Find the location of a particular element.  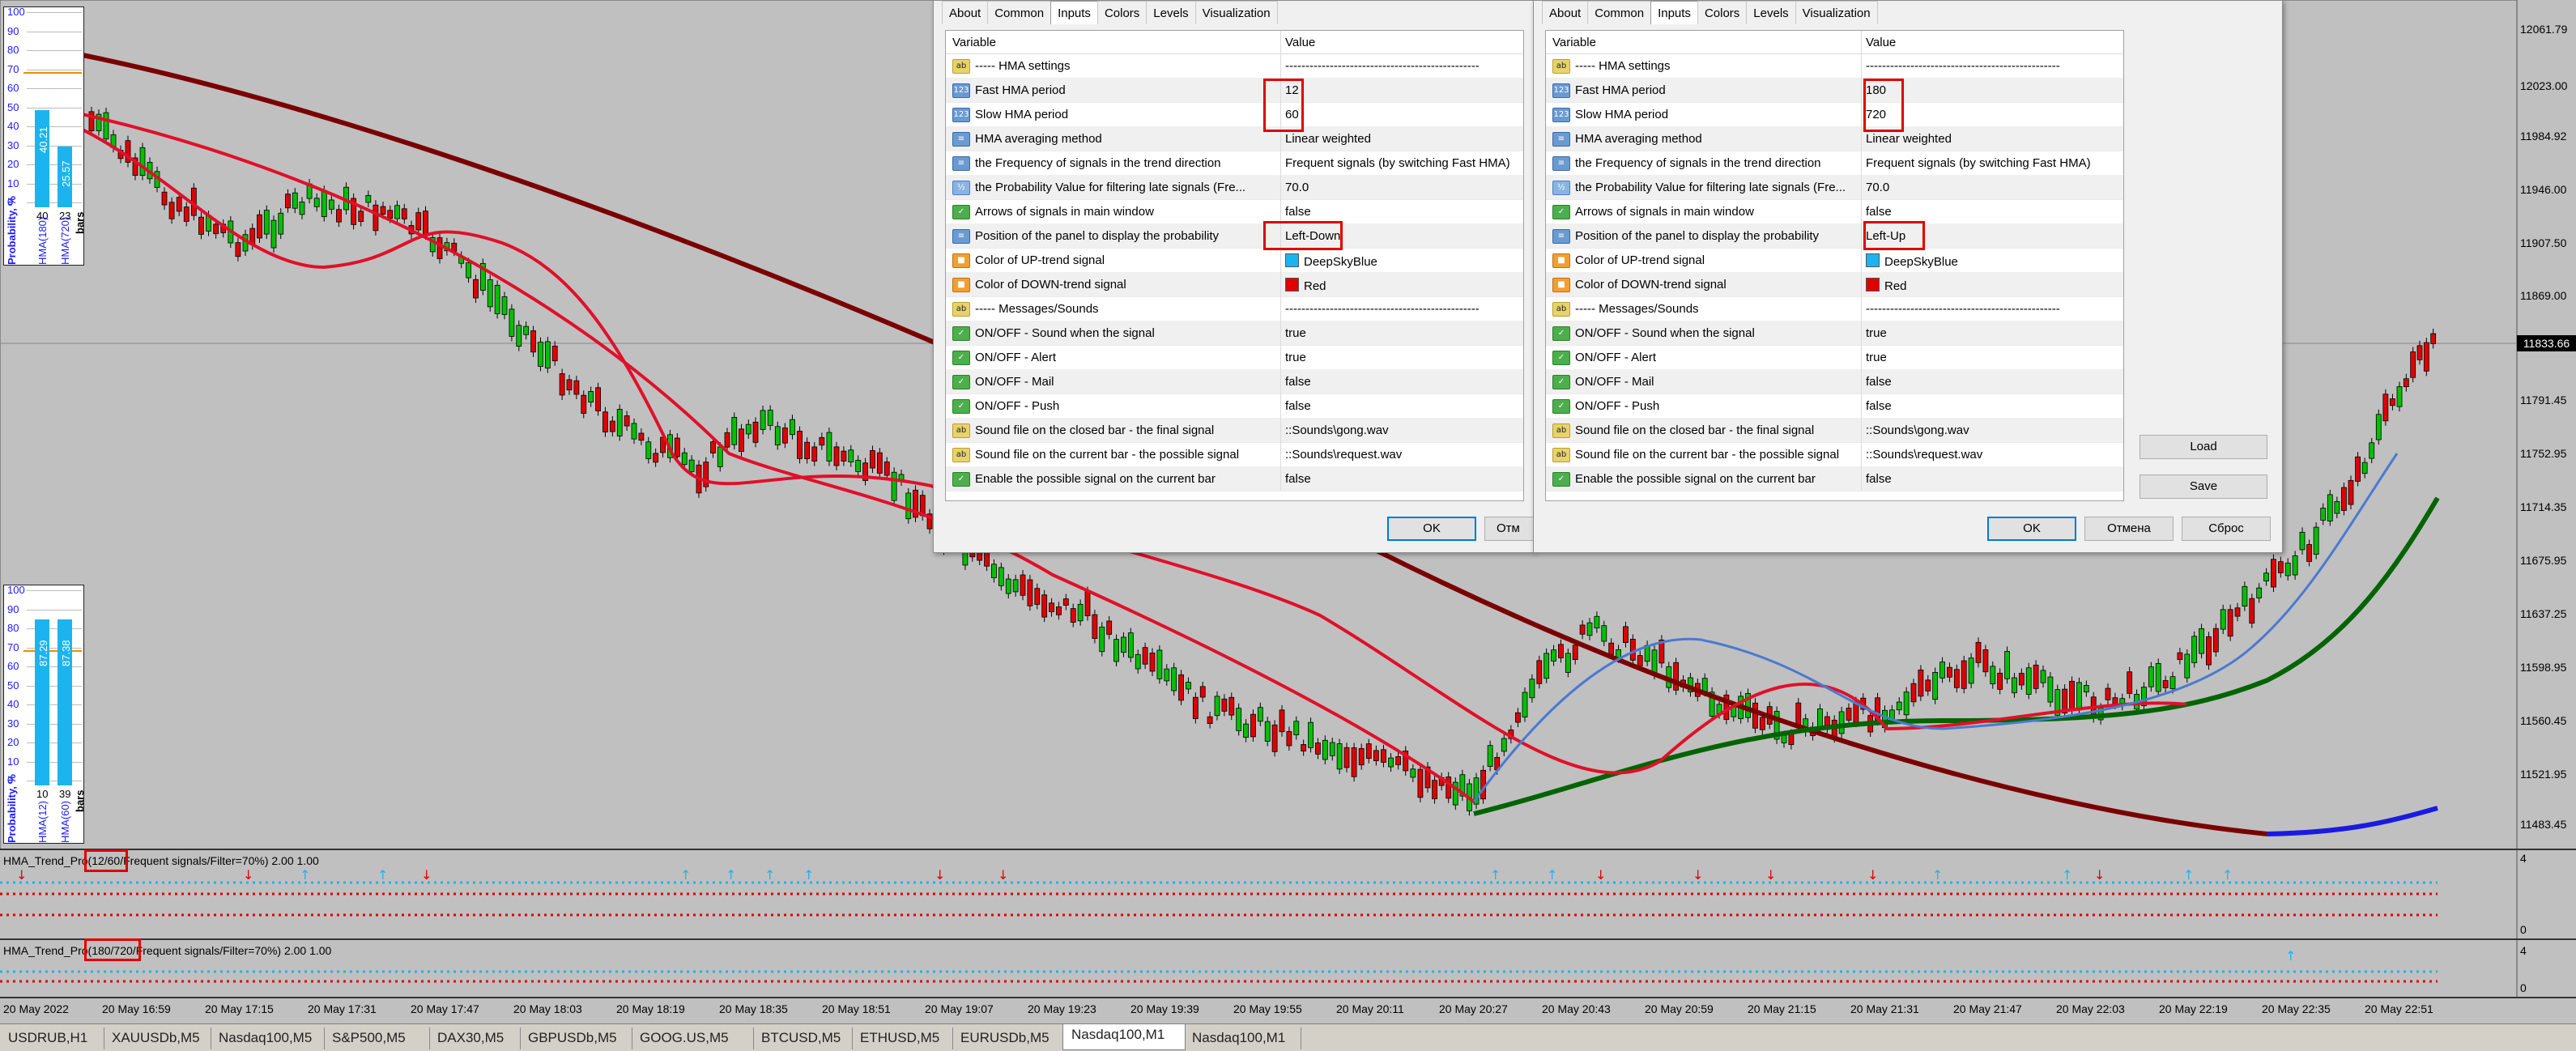

input-row: 123 Slow HMA period 720 is located at coordinates (1834, 114).